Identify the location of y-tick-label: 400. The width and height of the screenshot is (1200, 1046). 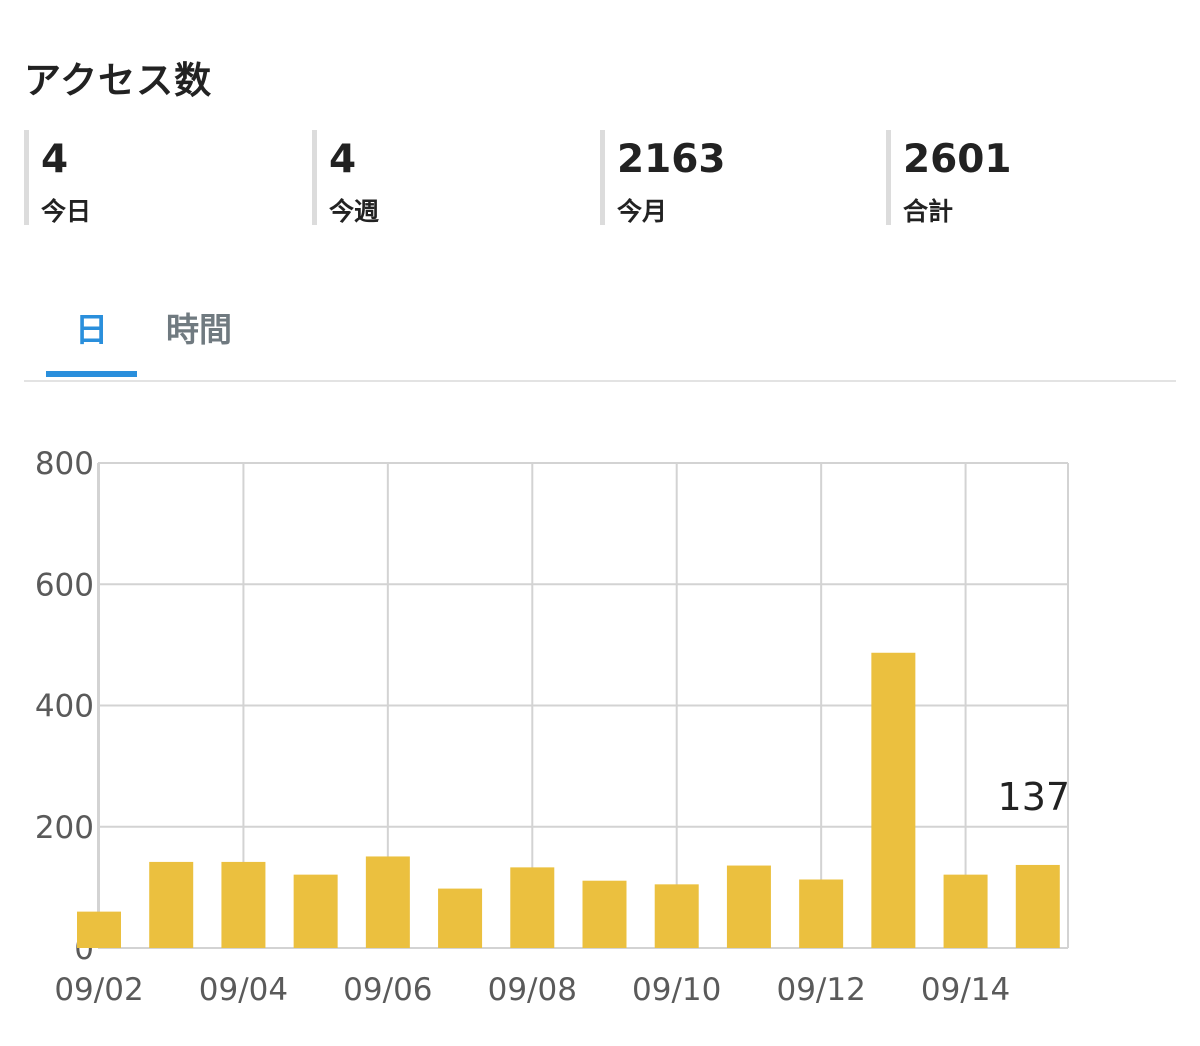
(64, 707).